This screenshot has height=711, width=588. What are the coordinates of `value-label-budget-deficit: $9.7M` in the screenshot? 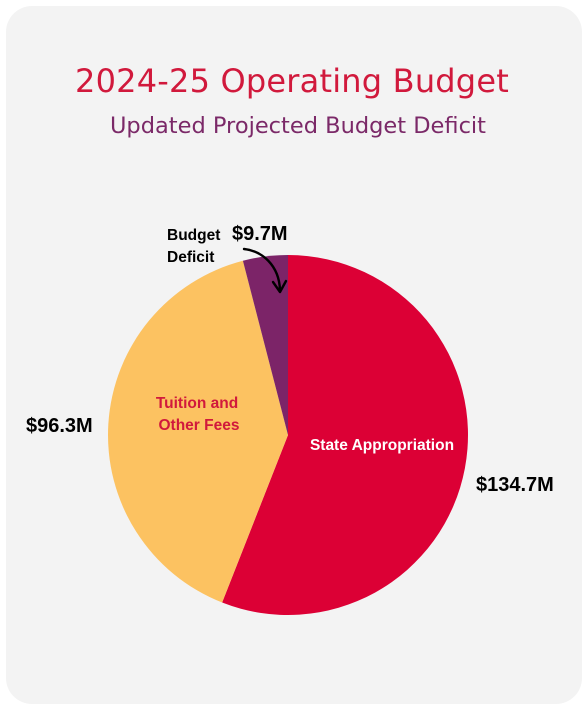 It's located at (260, 234).